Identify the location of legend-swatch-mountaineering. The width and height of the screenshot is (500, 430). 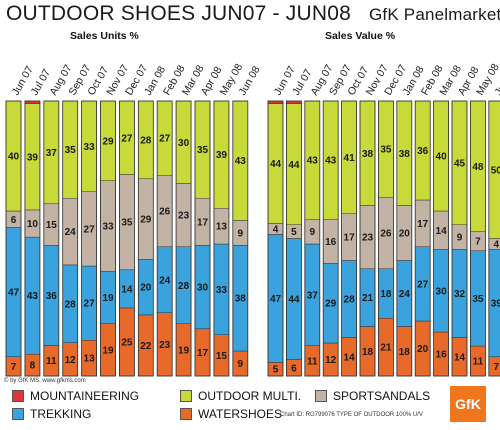
(18, 396).